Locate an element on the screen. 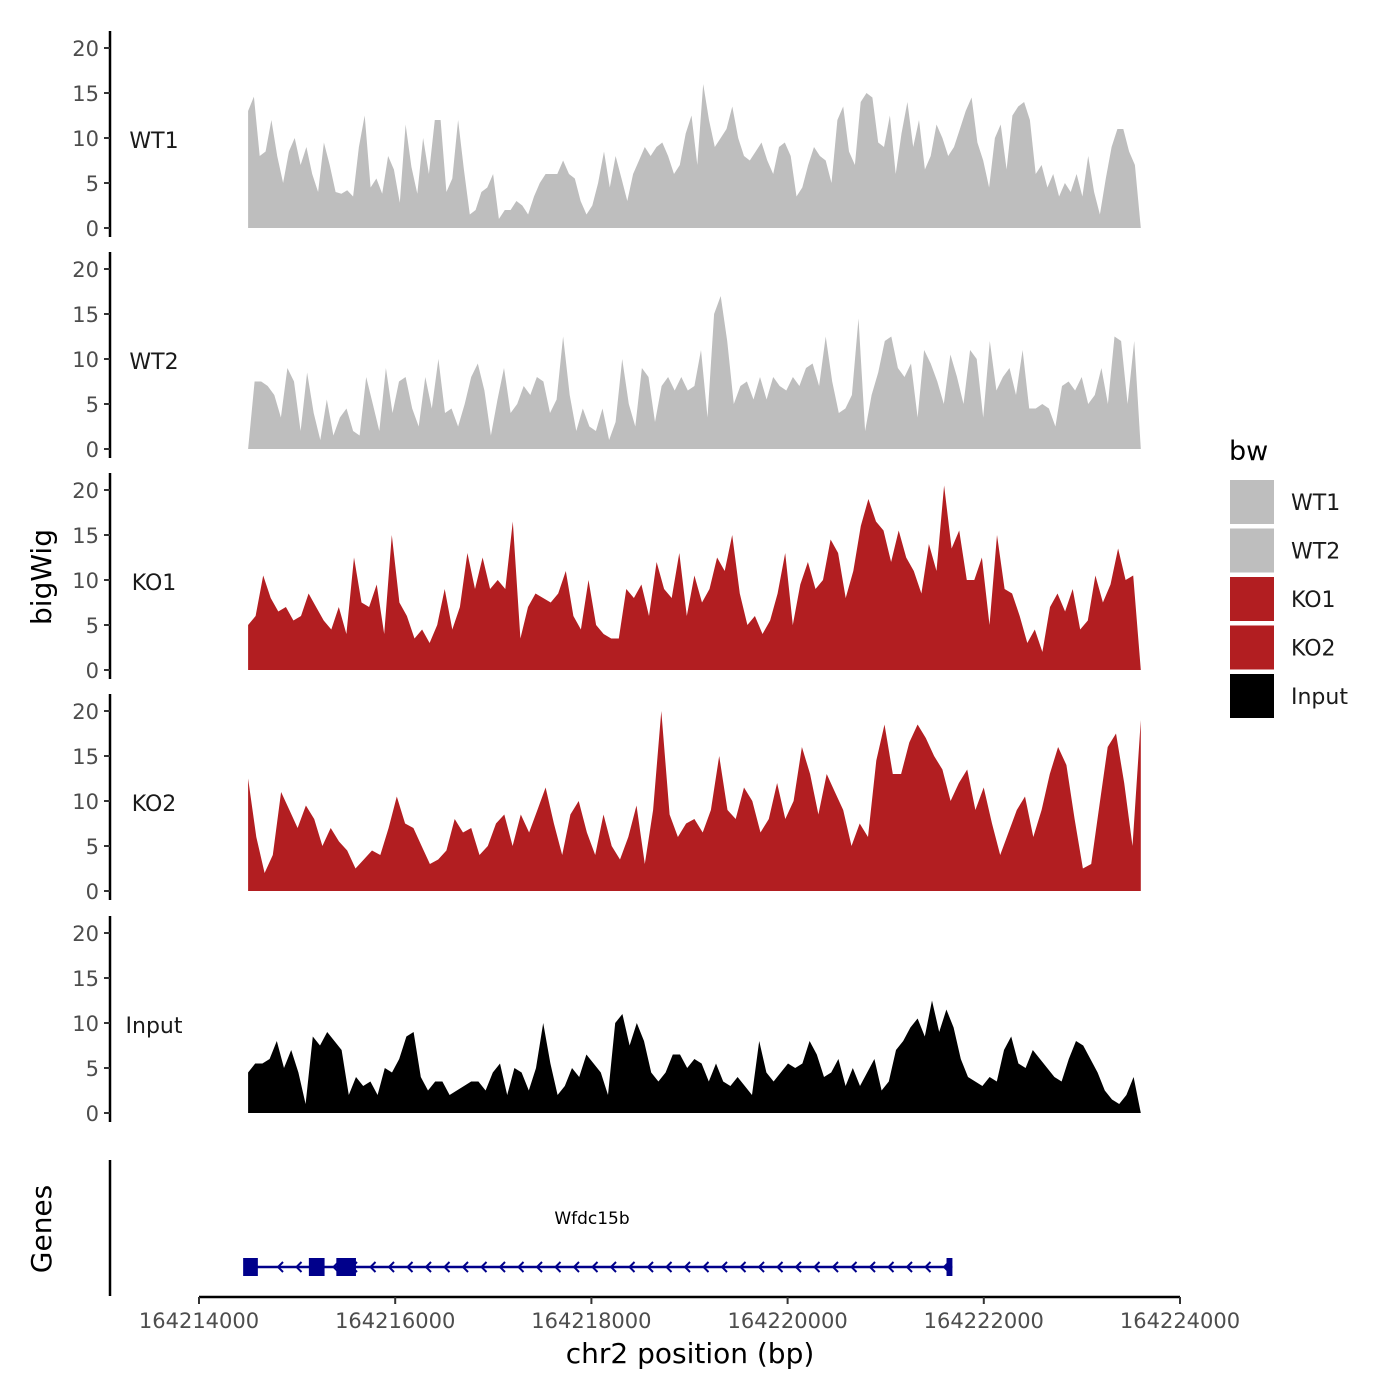  genes-axis-title: Genes is located at coordinates (41, 1229).